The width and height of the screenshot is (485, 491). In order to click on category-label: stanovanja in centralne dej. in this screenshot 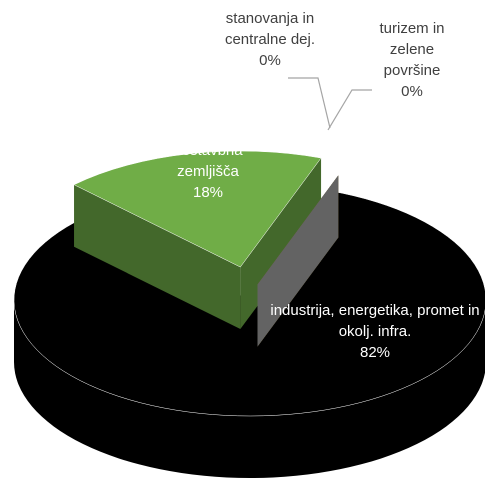, I will do `click(270, 29)`.